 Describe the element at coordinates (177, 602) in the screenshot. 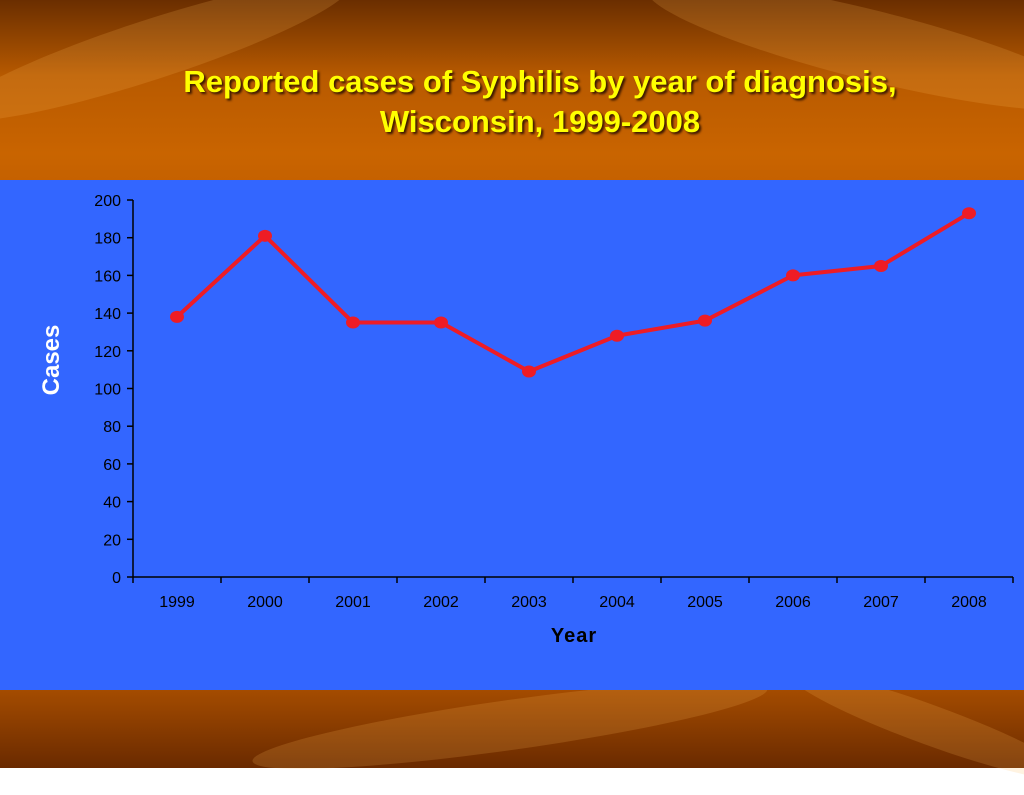

I see `x-tick-label: 1999` at that location.